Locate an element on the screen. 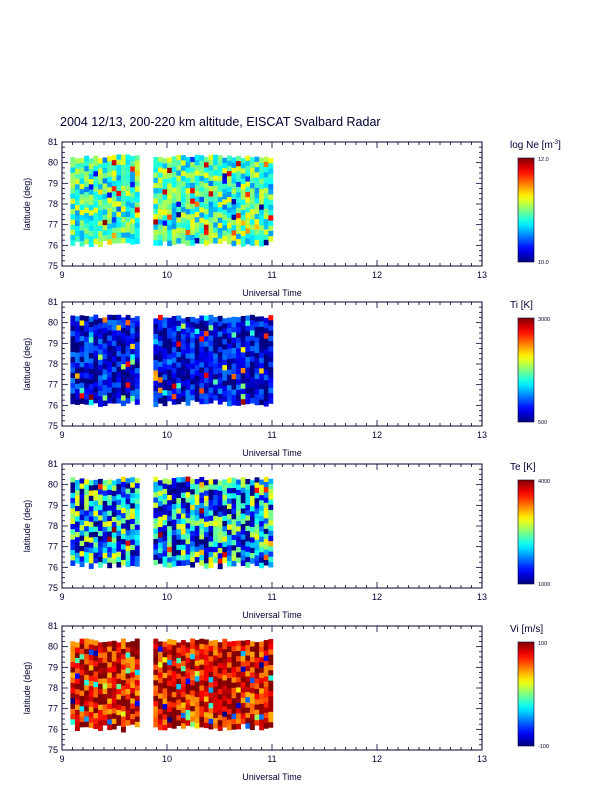 This screenshot has height=792, width=612. x-tick-label: 13 is located at coordinates (482, 597).